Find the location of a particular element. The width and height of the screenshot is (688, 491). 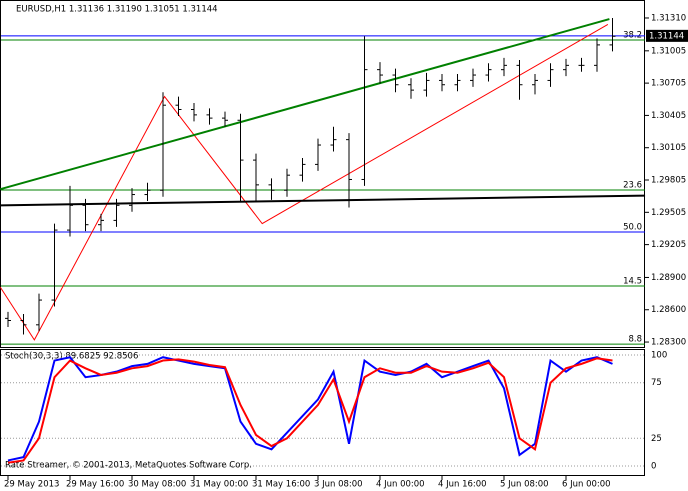

trend-line is located at coordinates (323, 200).